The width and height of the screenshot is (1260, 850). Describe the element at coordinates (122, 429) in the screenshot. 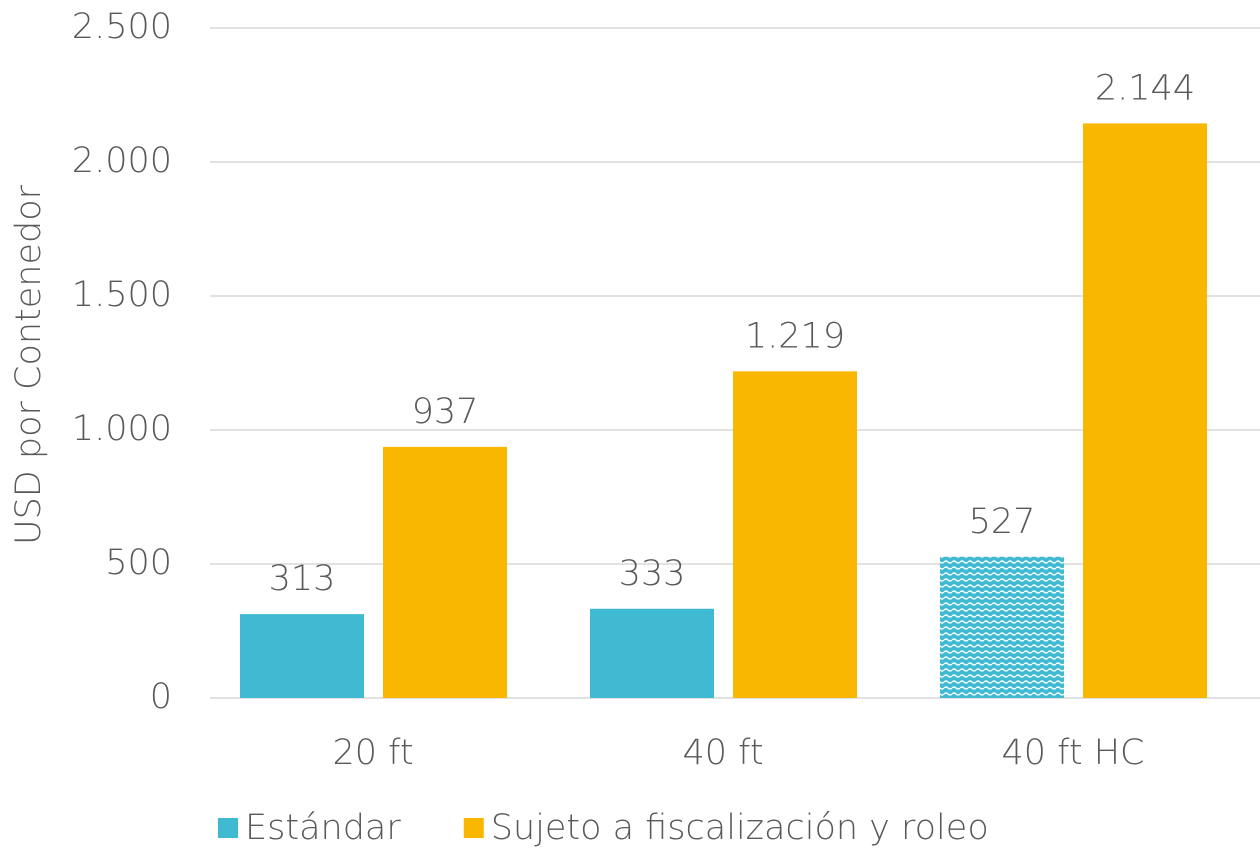

I see `y-tick-label: 1.000` at that location.